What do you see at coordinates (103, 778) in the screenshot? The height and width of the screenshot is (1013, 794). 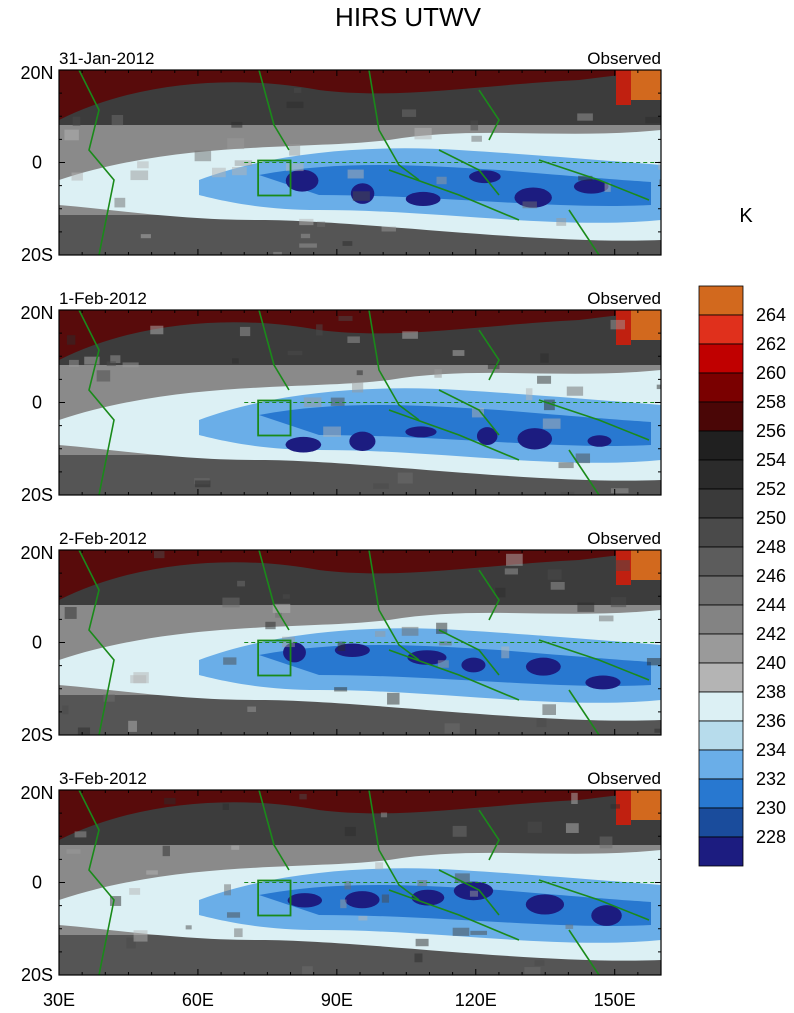 I see `panel-date: 3-Feb-2012` at bounding box center [103, 778].